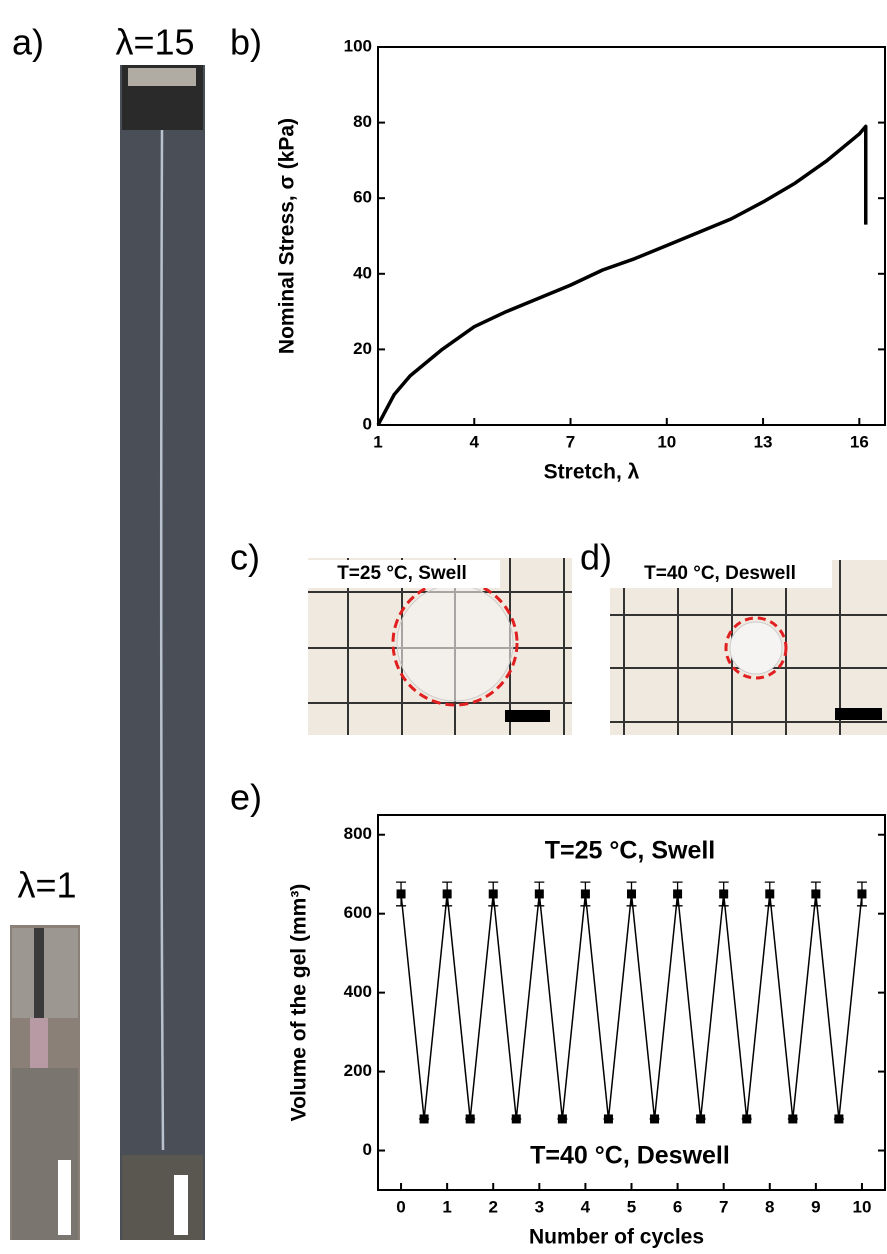 This screenshot has height=1254, width=887. What do you see at coordinates (859, 441) in the screenshot?
I see `x-tick-label: 16` at bounding box center [859, 441].